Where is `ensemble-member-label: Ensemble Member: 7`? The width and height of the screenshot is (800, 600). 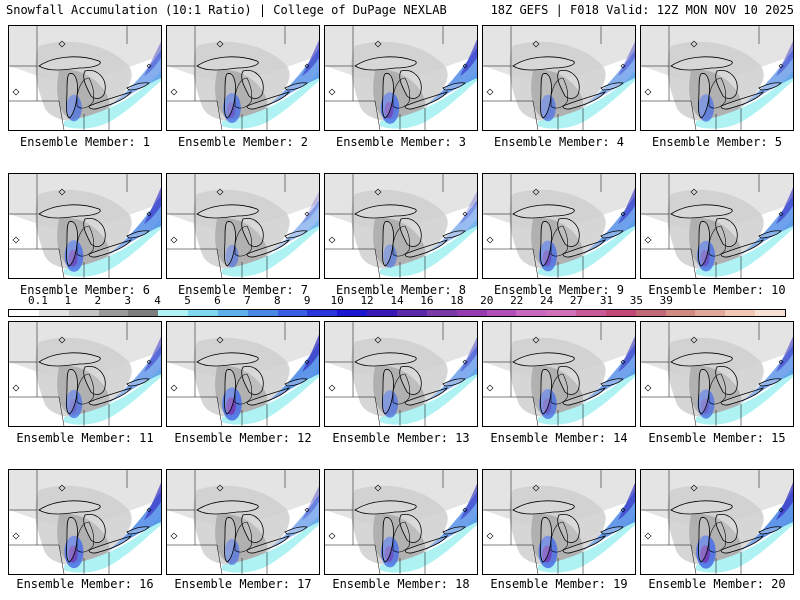
ensemble-member-label: Ensemble Member: 7 is located at coordinates (243, 290).